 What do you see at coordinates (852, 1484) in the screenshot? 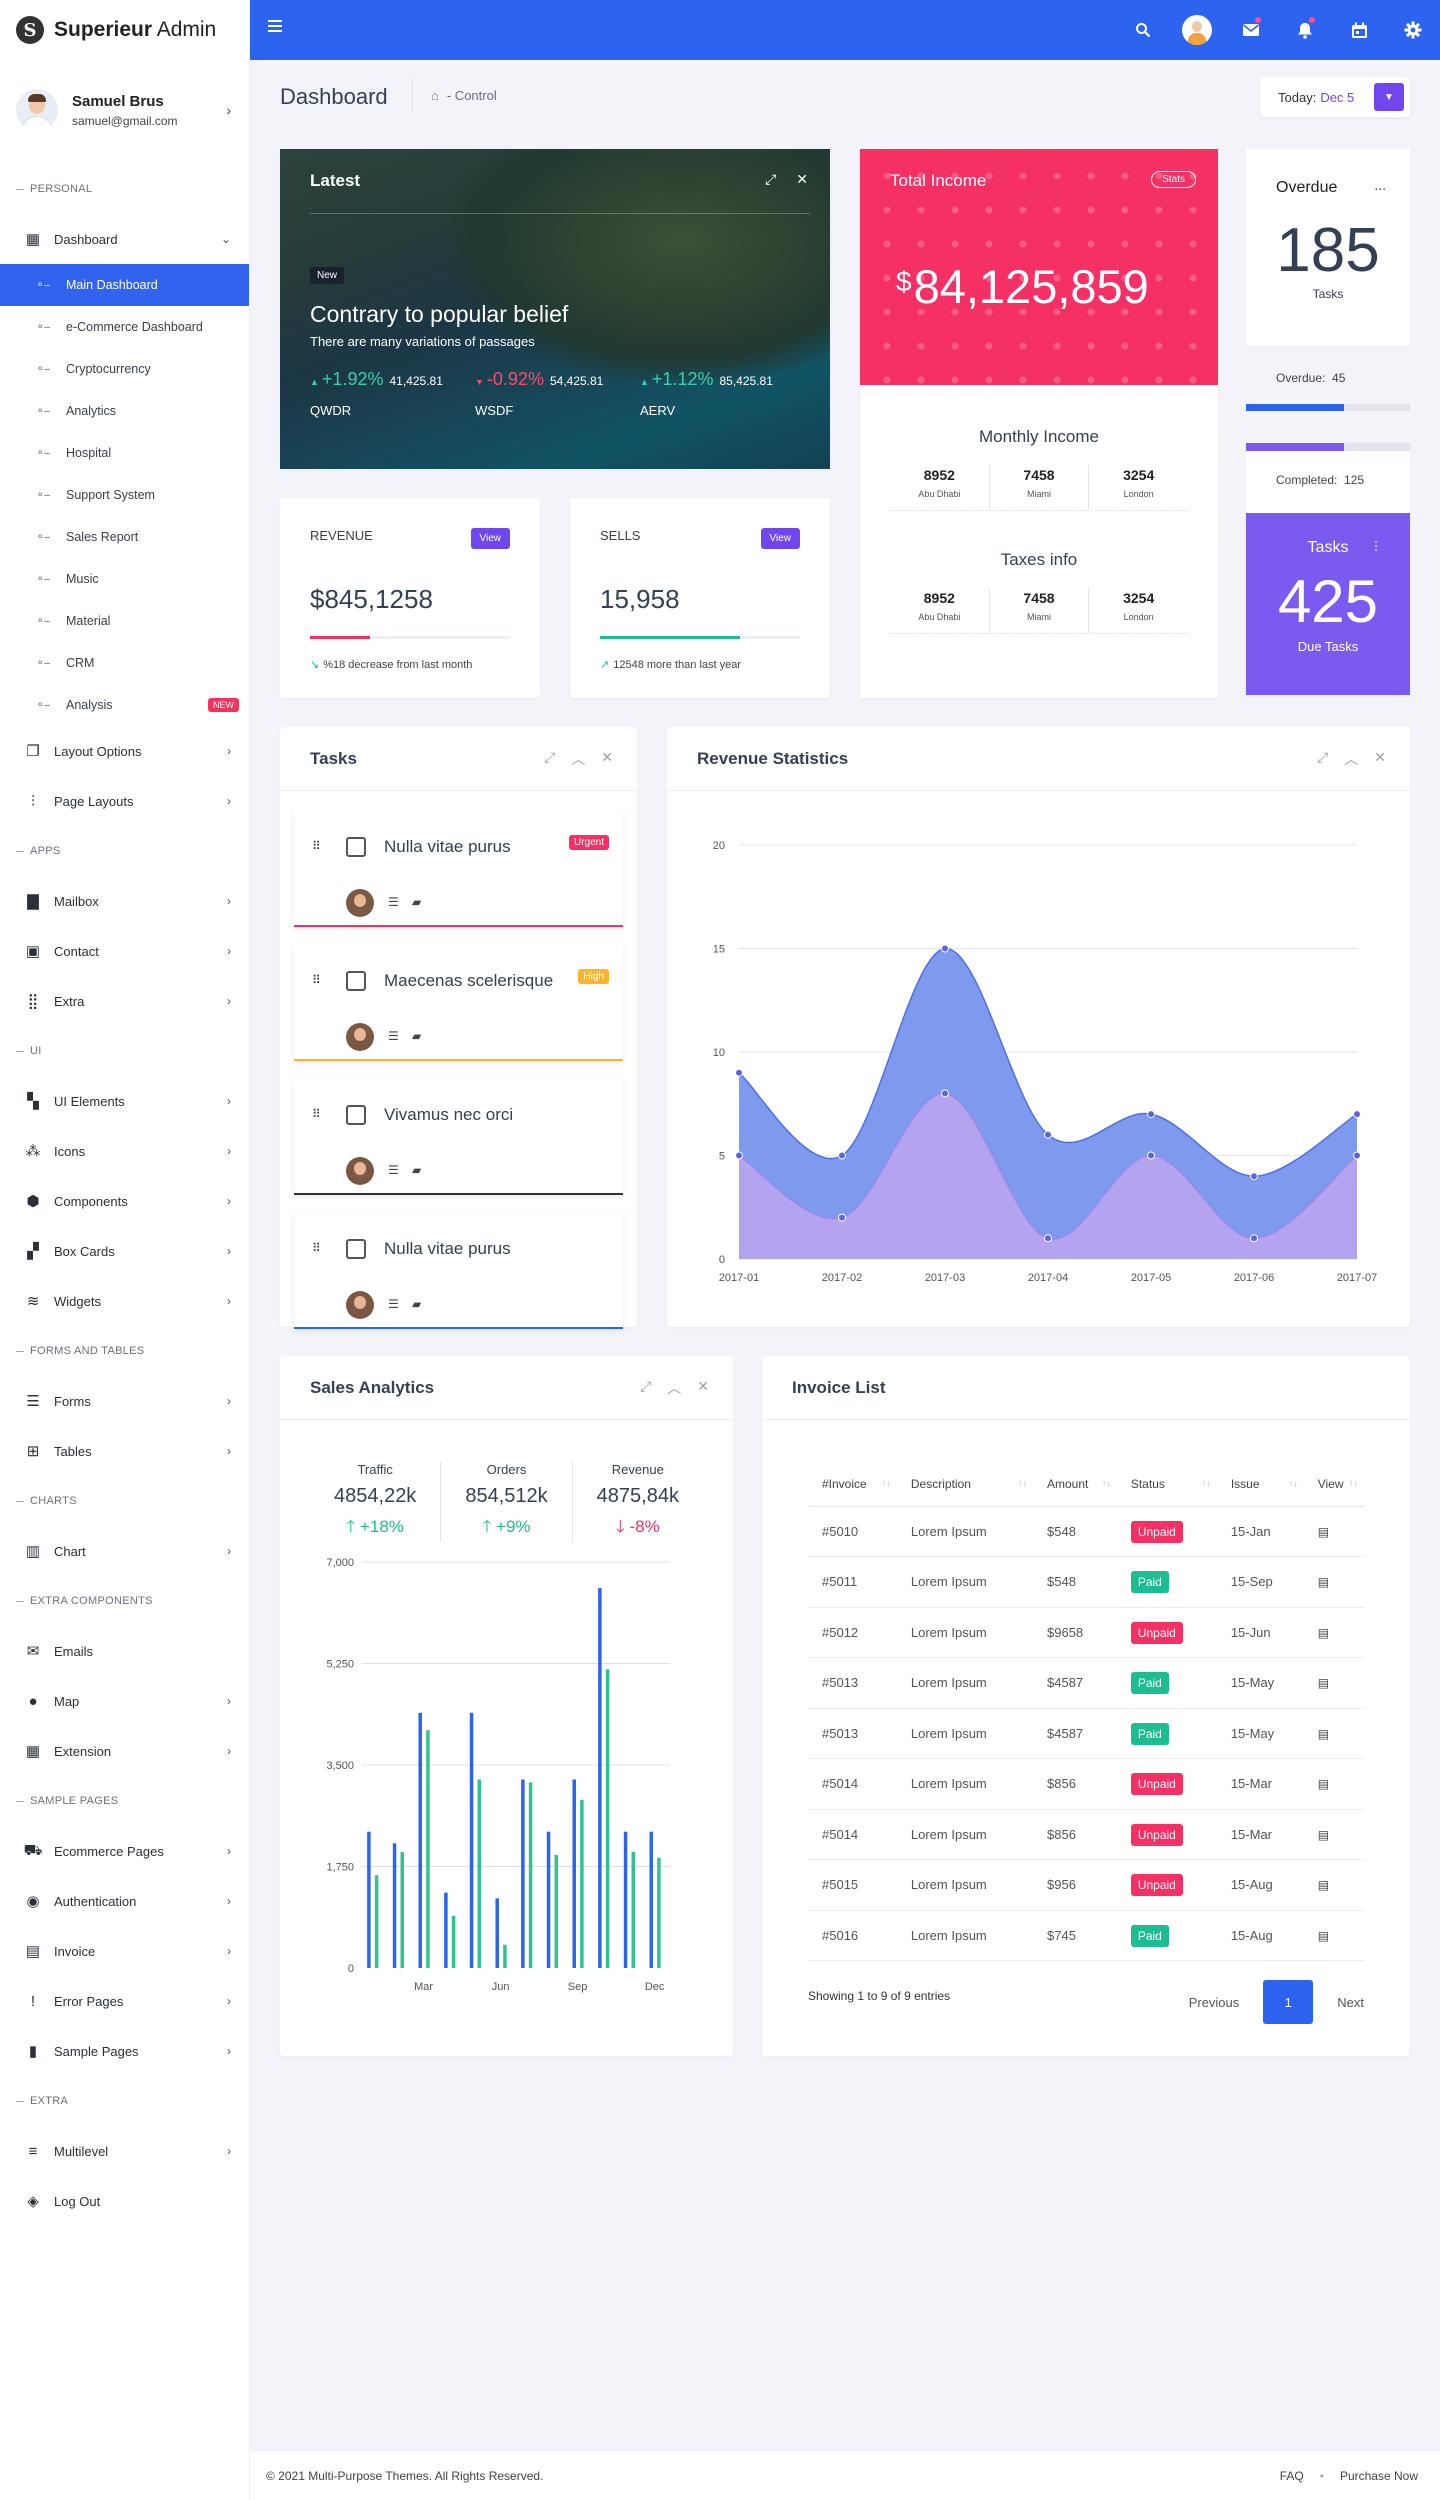
I see `column-header: #Invoice ↑↓` at bounding box center [852, 1484].